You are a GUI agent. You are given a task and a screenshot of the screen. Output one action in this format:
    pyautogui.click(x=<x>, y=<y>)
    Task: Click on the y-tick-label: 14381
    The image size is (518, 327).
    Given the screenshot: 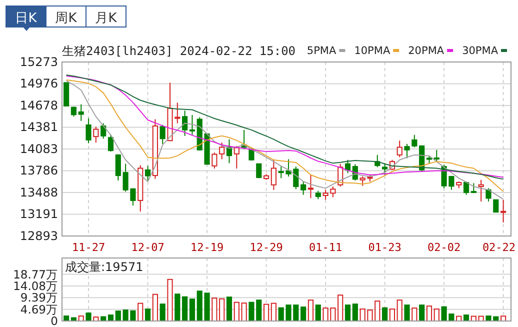 What is the action you would take?
    pyautogui.click(x=39, y=127)
    